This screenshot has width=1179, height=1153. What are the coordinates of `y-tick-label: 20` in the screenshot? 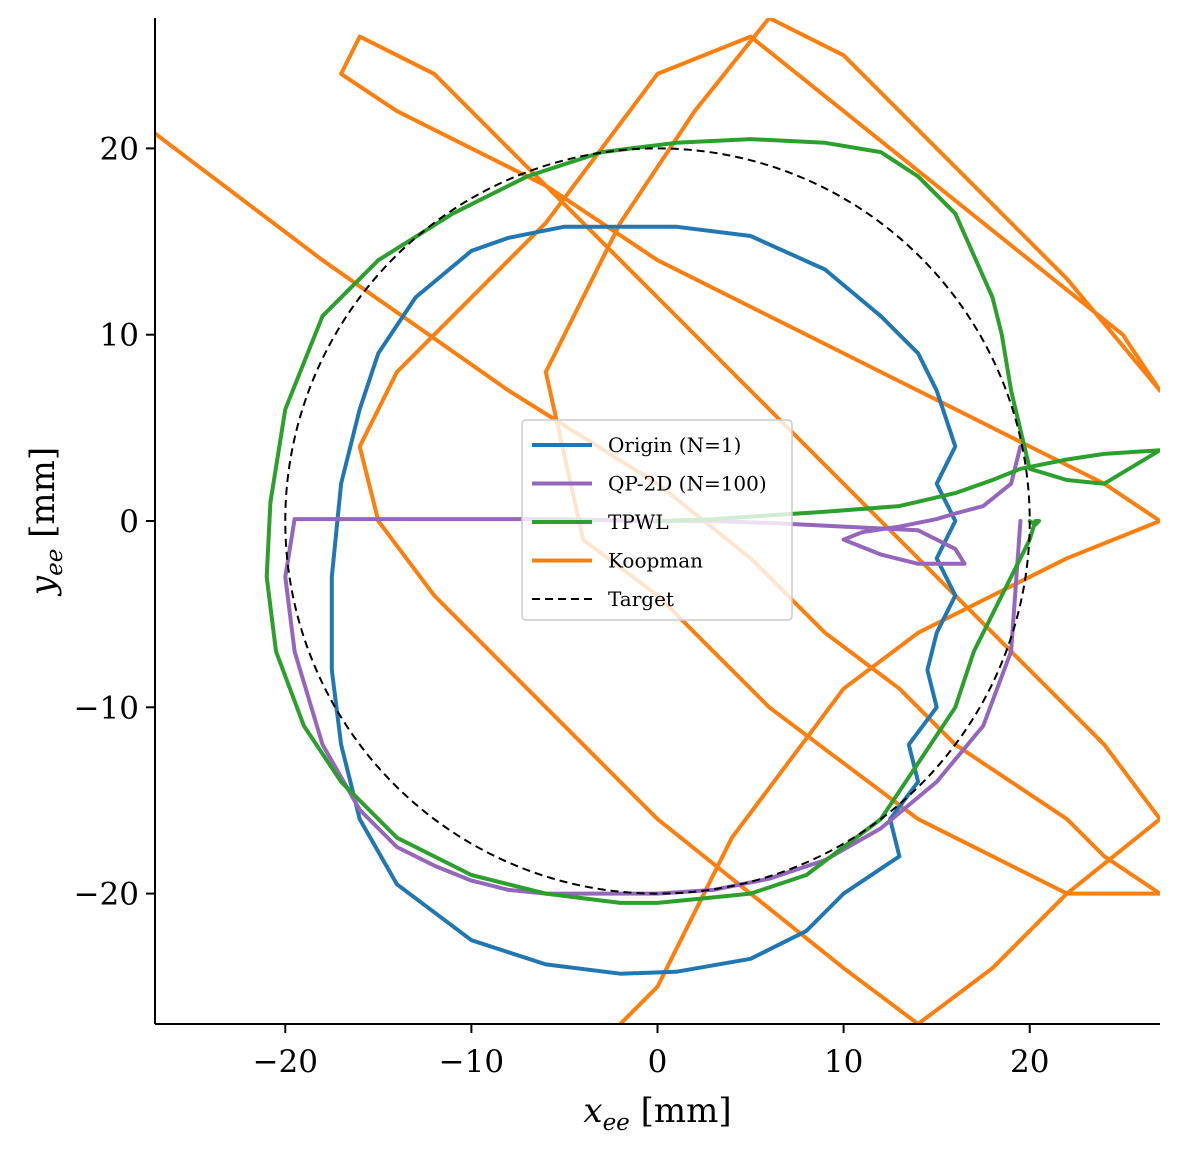 It's located at (119, 149).